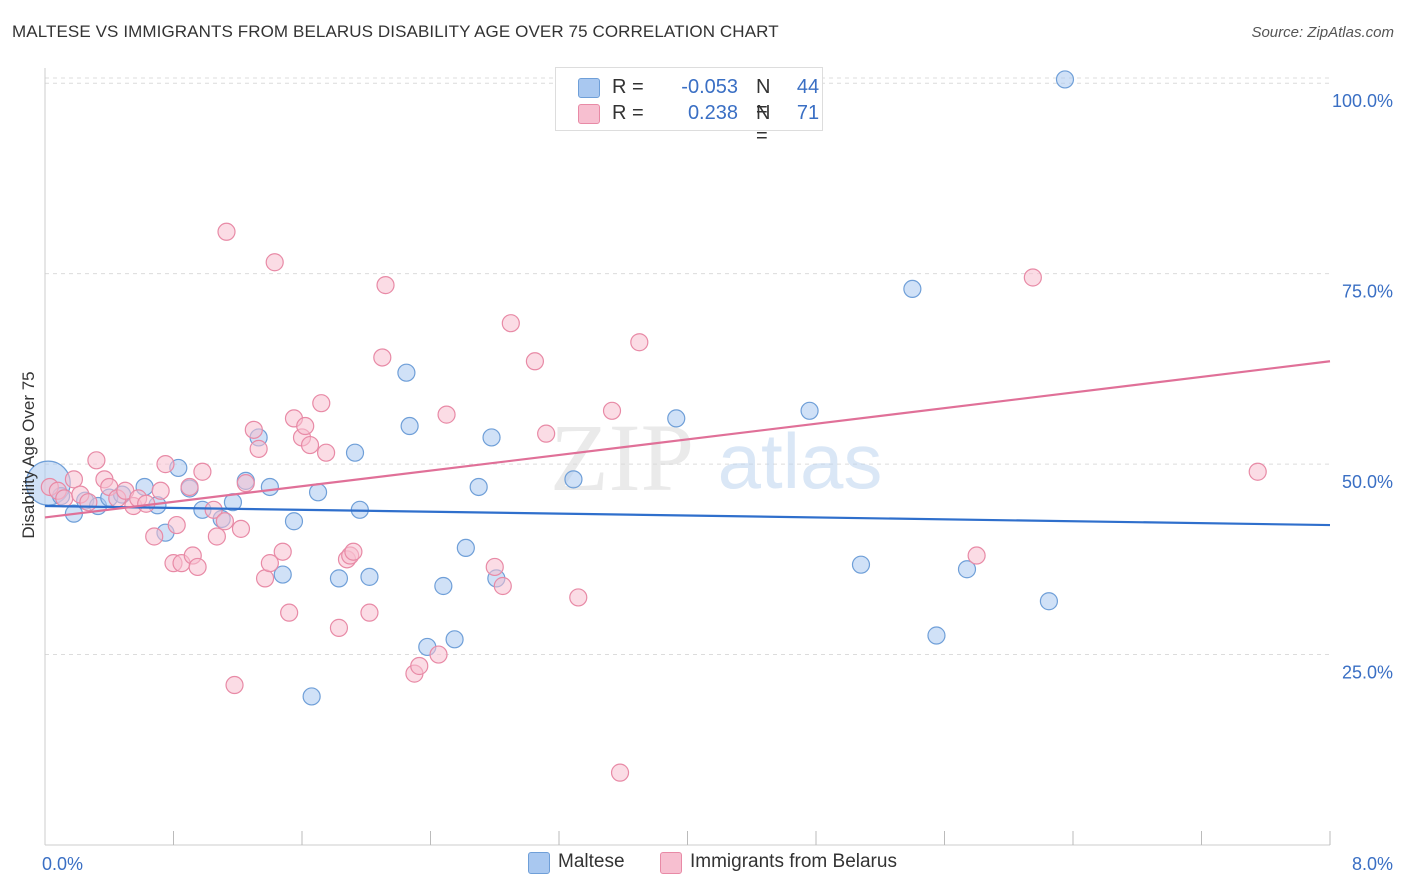 Image resolution: width=1406 pixels, height=892 pixels. What do you see at coordinates (1362, 101) in the screenshot?
I see `y-tick-label: 100.0%` at bounding box center [1362, 101].